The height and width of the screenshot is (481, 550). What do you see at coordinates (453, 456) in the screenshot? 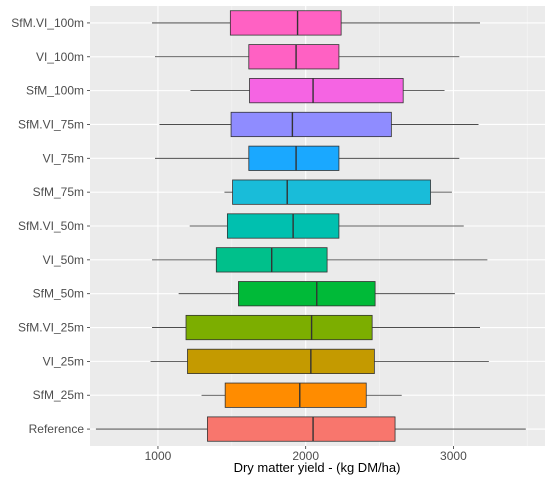
I see `x-tick-label: 3000` at bounding box center [453, 456].